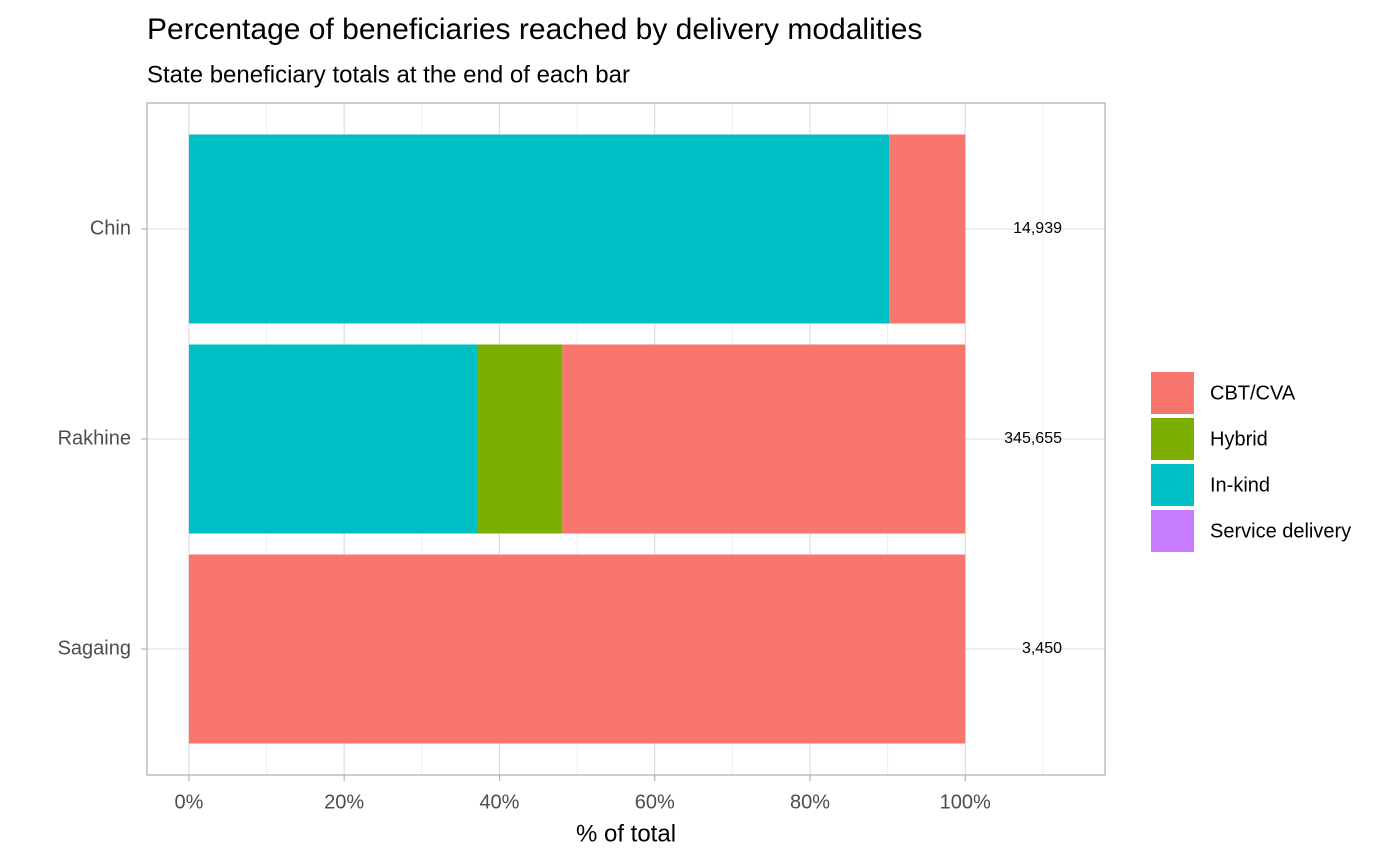 This screenshot has width=1400, height=865. I want to click on x-tick-label: 60%, so click(655, 802).